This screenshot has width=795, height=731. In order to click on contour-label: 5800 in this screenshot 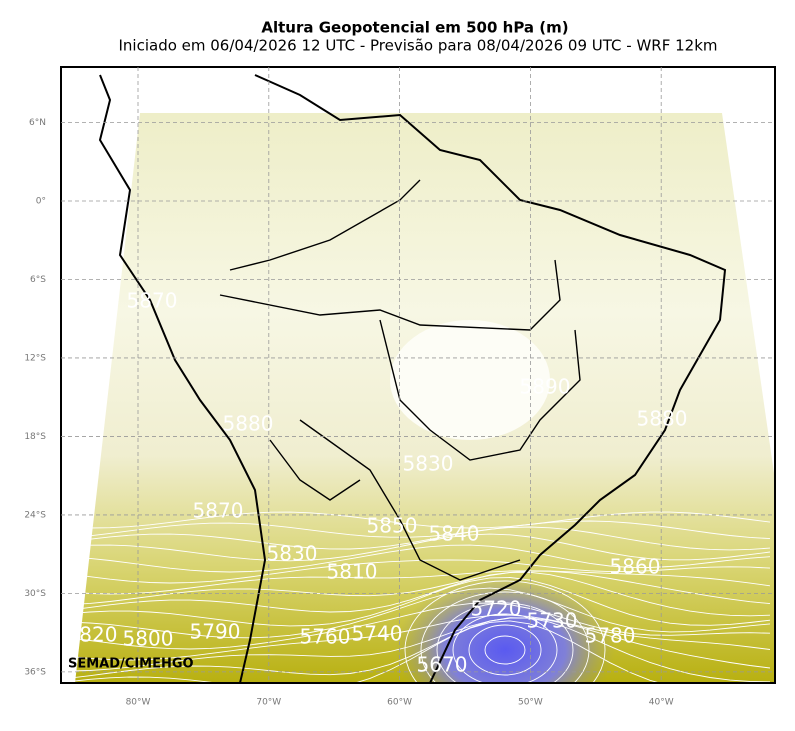, I will do `click(148, 639)`.